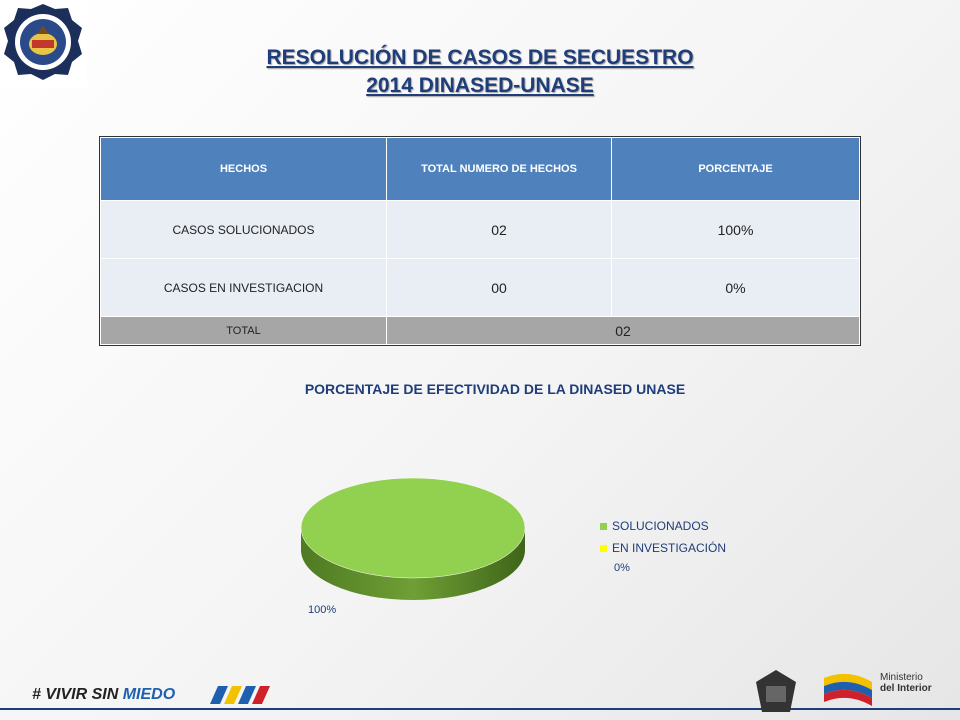  I want to click on title-line-1: RESOLUCIÓN DE CASOS DE SECUESTRO, so click(480, 57).